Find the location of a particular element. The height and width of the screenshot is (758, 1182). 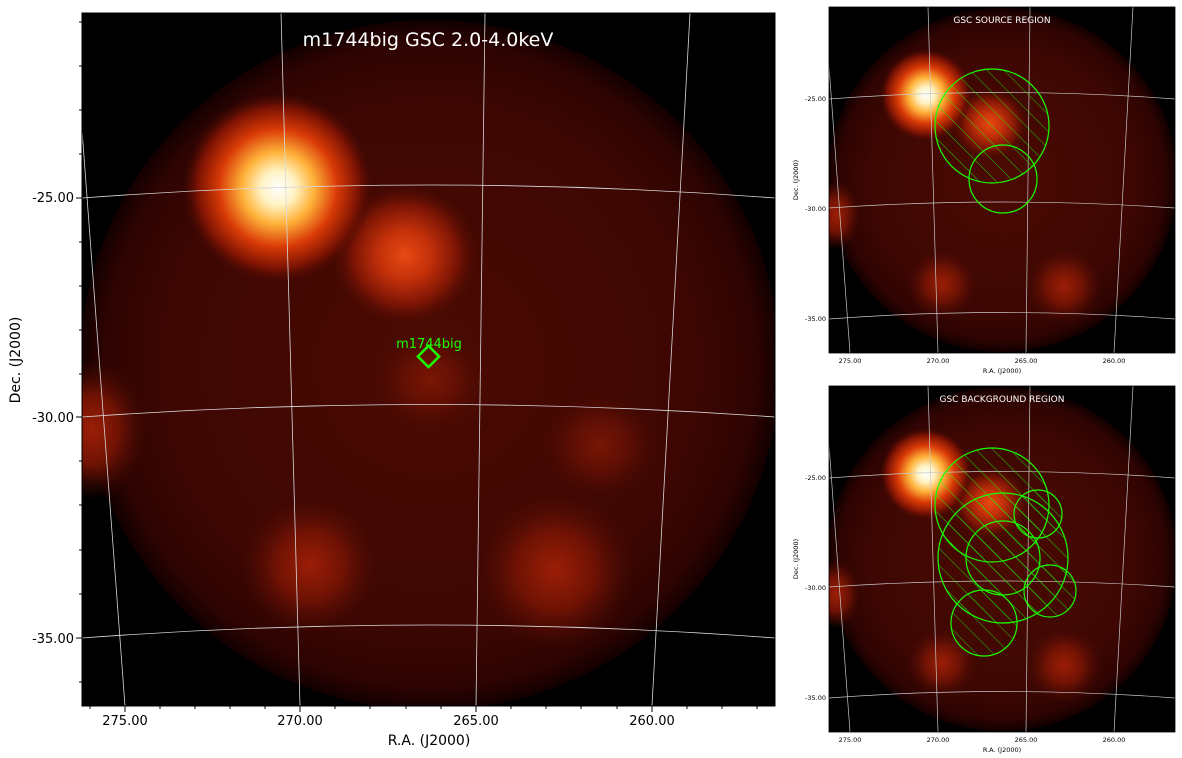

main-x-tick-3: 265.00 is located at coordinates (476, 721).